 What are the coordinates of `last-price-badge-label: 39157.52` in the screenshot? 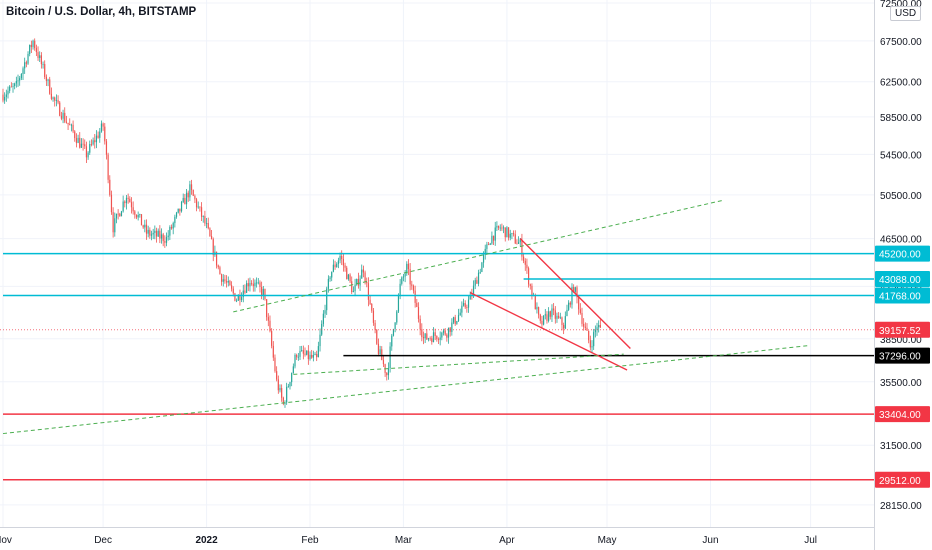 It's located at (900, 331).